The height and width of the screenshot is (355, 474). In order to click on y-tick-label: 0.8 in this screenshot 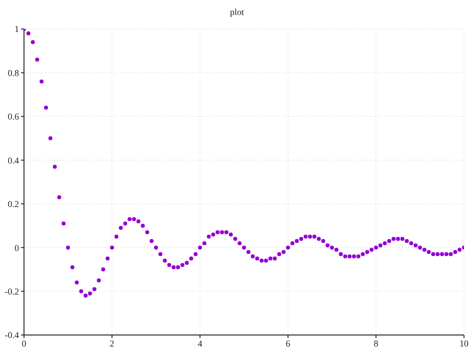, I will do `click(14, 73)`.